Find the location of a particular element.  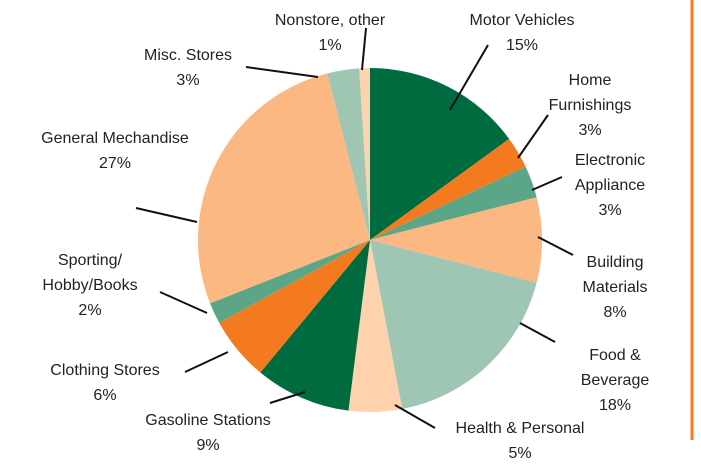

slice-label: Building Materials 8% is located at coordinates (615, 287).